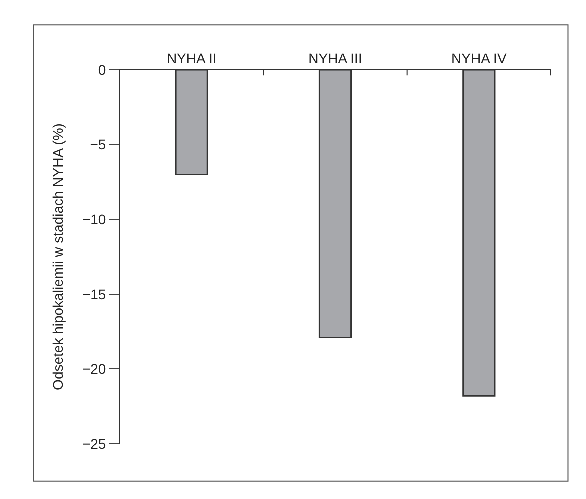 Image resolution: width=586 pixels, height=499 pixels. I want to click on y-tick-label: −20, so click(94, 369).